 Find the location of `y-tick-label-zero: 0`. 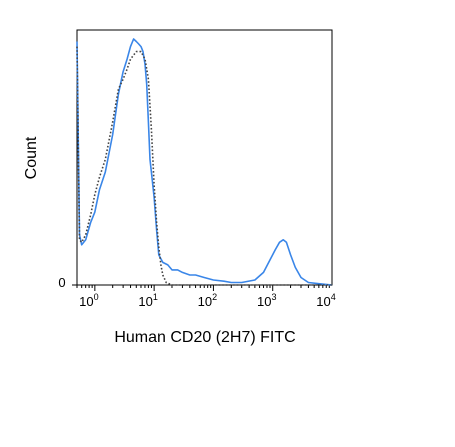

y-tick-label-zero: 0 is located at coordinates (61, 282).